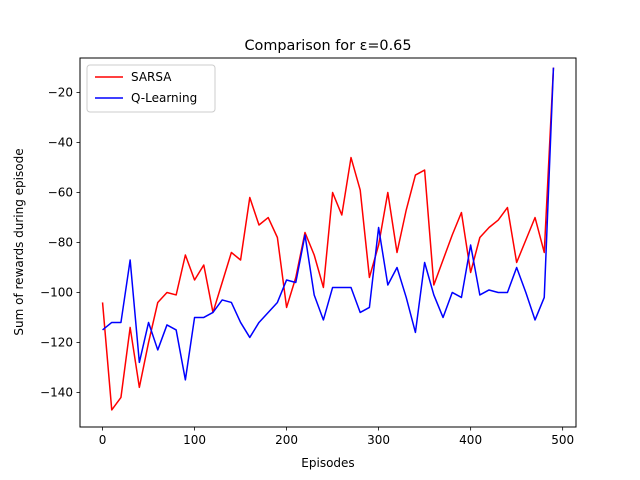 The width and height of the screenshot is (640, 480). Describe the element at coordinates (19, 241) in the screenshot. I see `y-axis-label: Sum of rewards during episode` at that location.